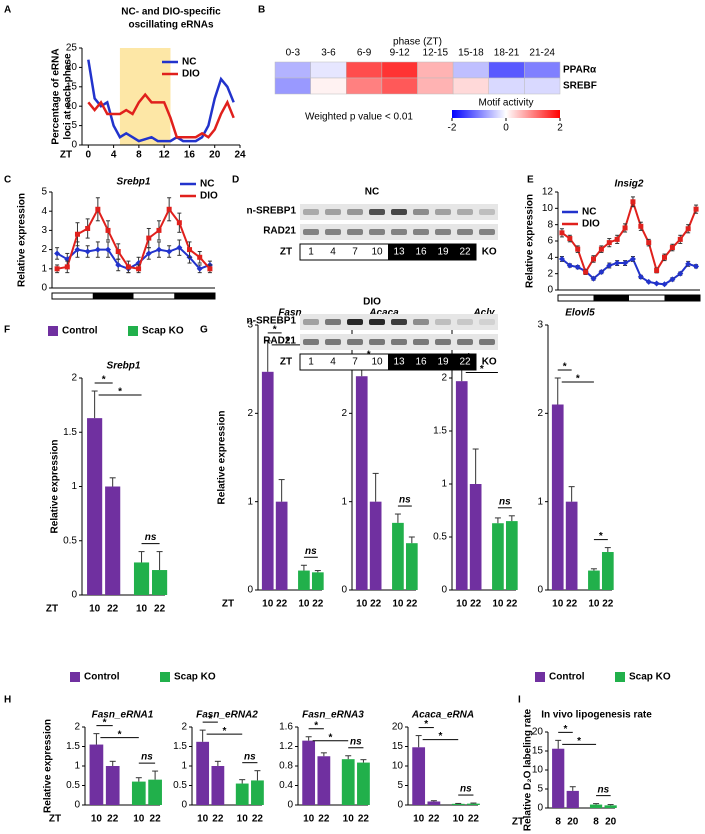 The height and width of the screenshot is (834, 705). Describe the element at coordinates (567, 677) in the screenshot. I see `legend-label: Control` at that location.